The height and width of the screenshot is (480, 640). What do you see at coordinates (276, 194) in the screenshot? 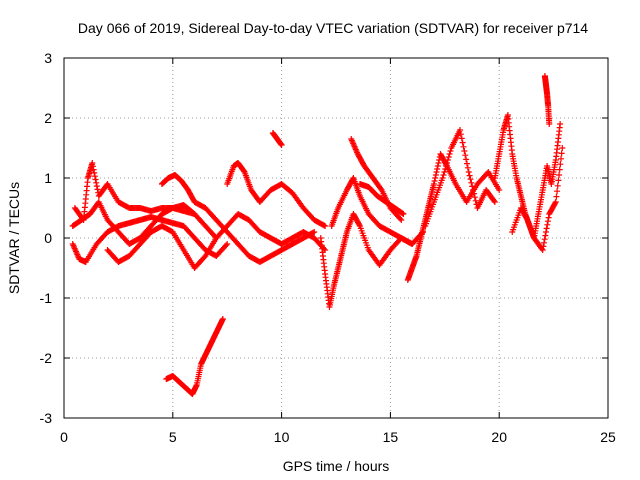
I see `series-track-f` at bounding box center [276, 194].